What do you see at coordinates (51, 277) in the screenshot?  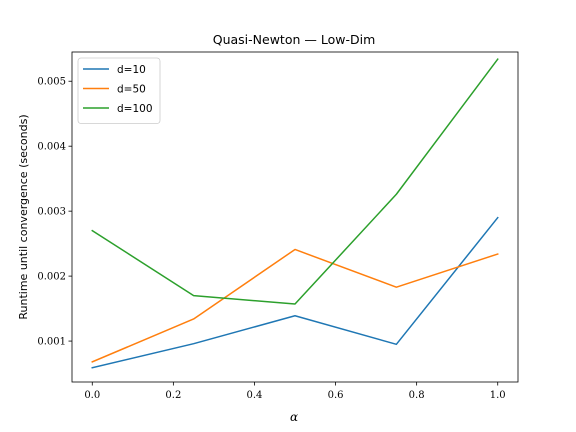 I see `y-tick-label: 0.002` at bounding box center [51, 277].